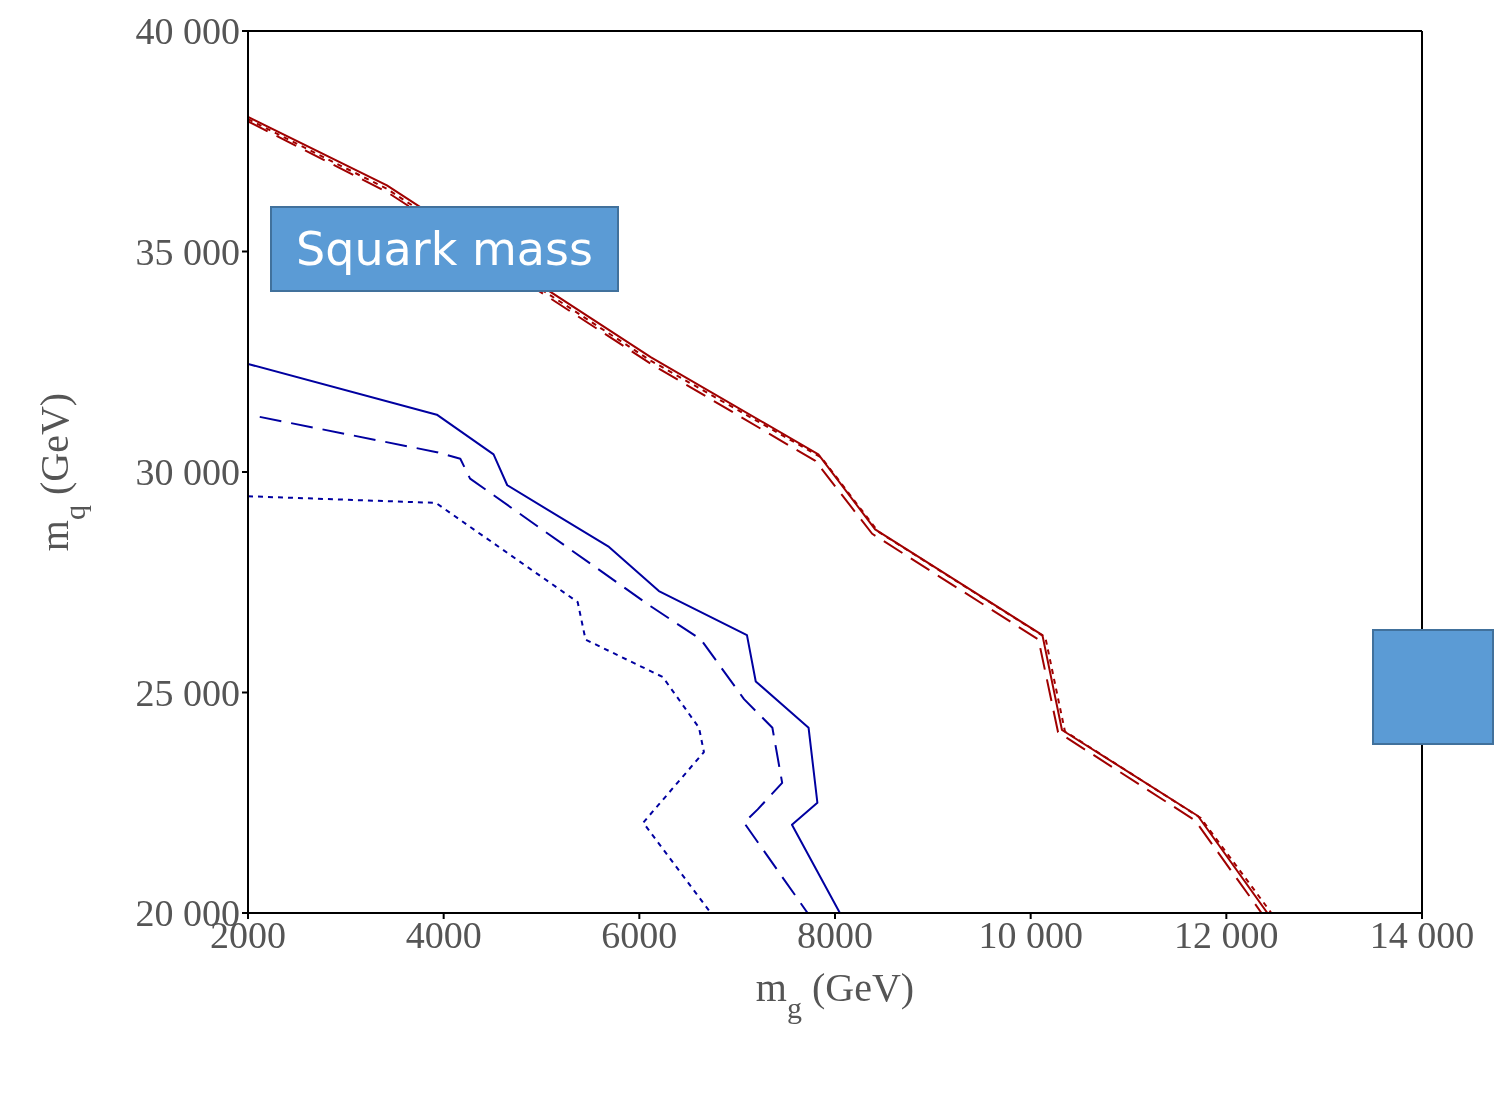 This screenshot has width=1496, height=1100. Describe the element at coordinates (835, 934) in the screenshot. I see `x-tick-label: 8000` at that location.